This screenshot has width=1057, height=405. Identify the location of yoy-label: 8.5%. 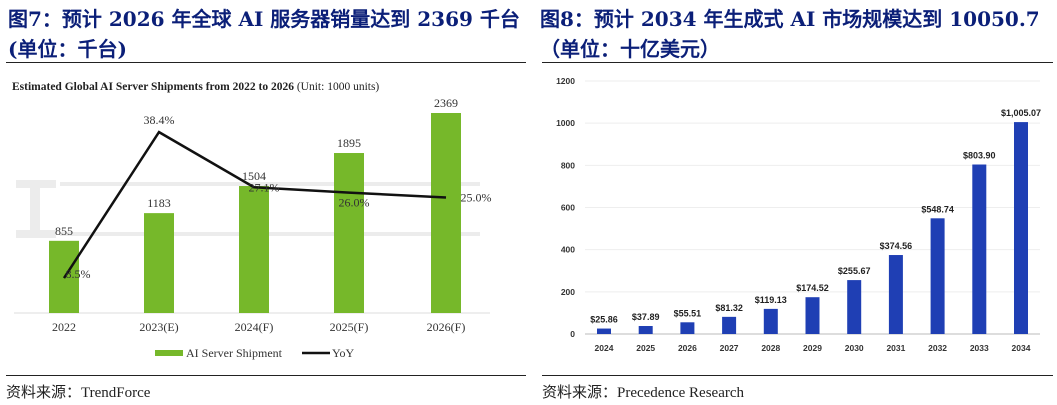
(78, 274).